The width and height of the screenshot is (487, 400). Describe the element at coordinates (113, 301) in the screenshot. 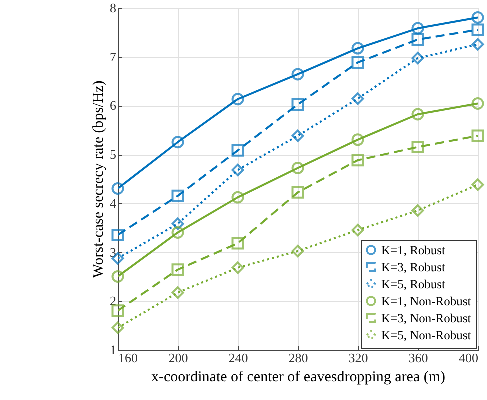

I see `y-tick-label: 2` at that location.